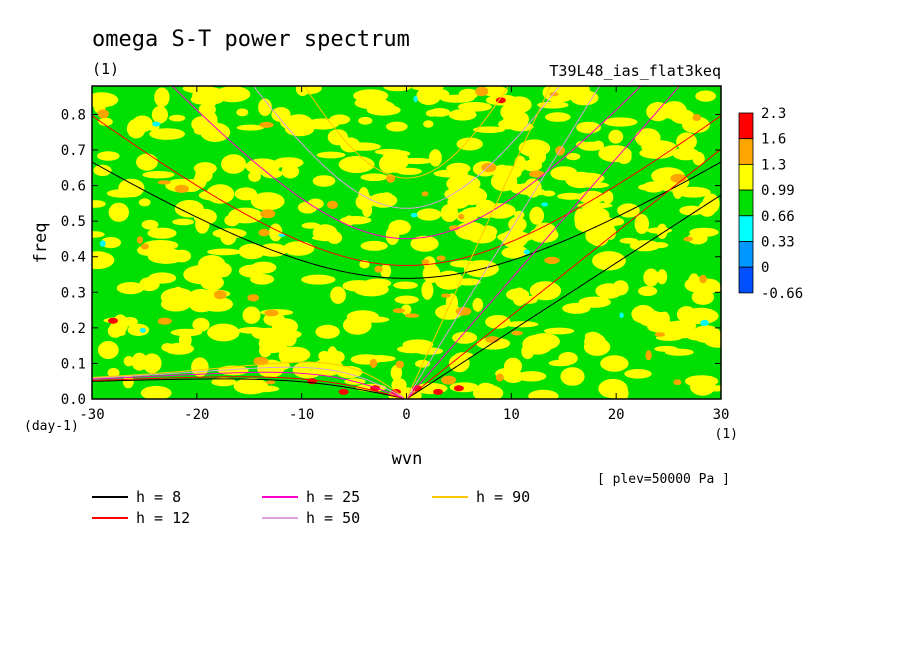  I want to click on kelvin-curve-h25, so click(543, 242).